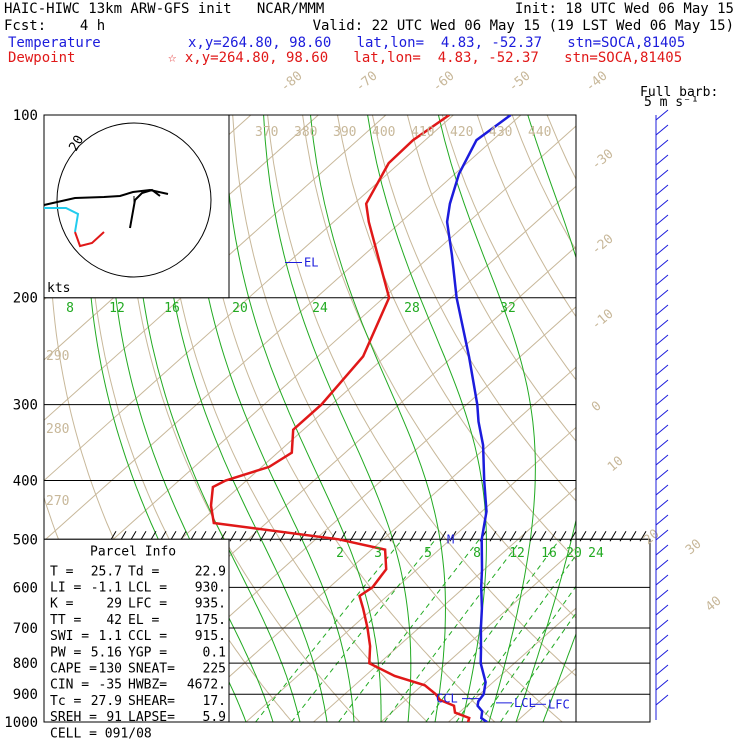 This screenshot has height=740, width=740. Describe the element at coordinates (520, 81) in the screenshot. I see `isotherm-label: -50` at that location.